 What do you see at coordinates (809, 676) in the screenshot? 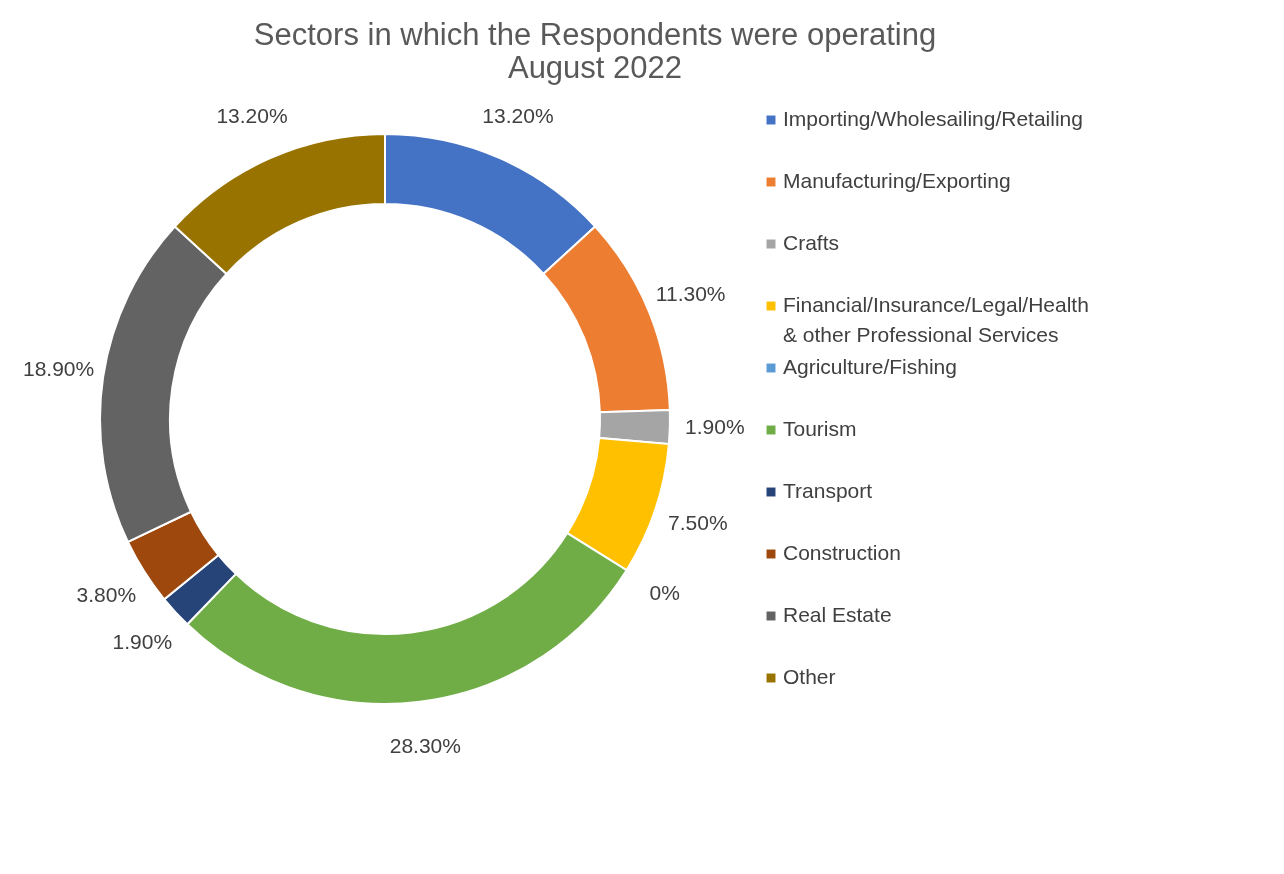
I see `legend-label: Other` at bounding box center [809, 676].